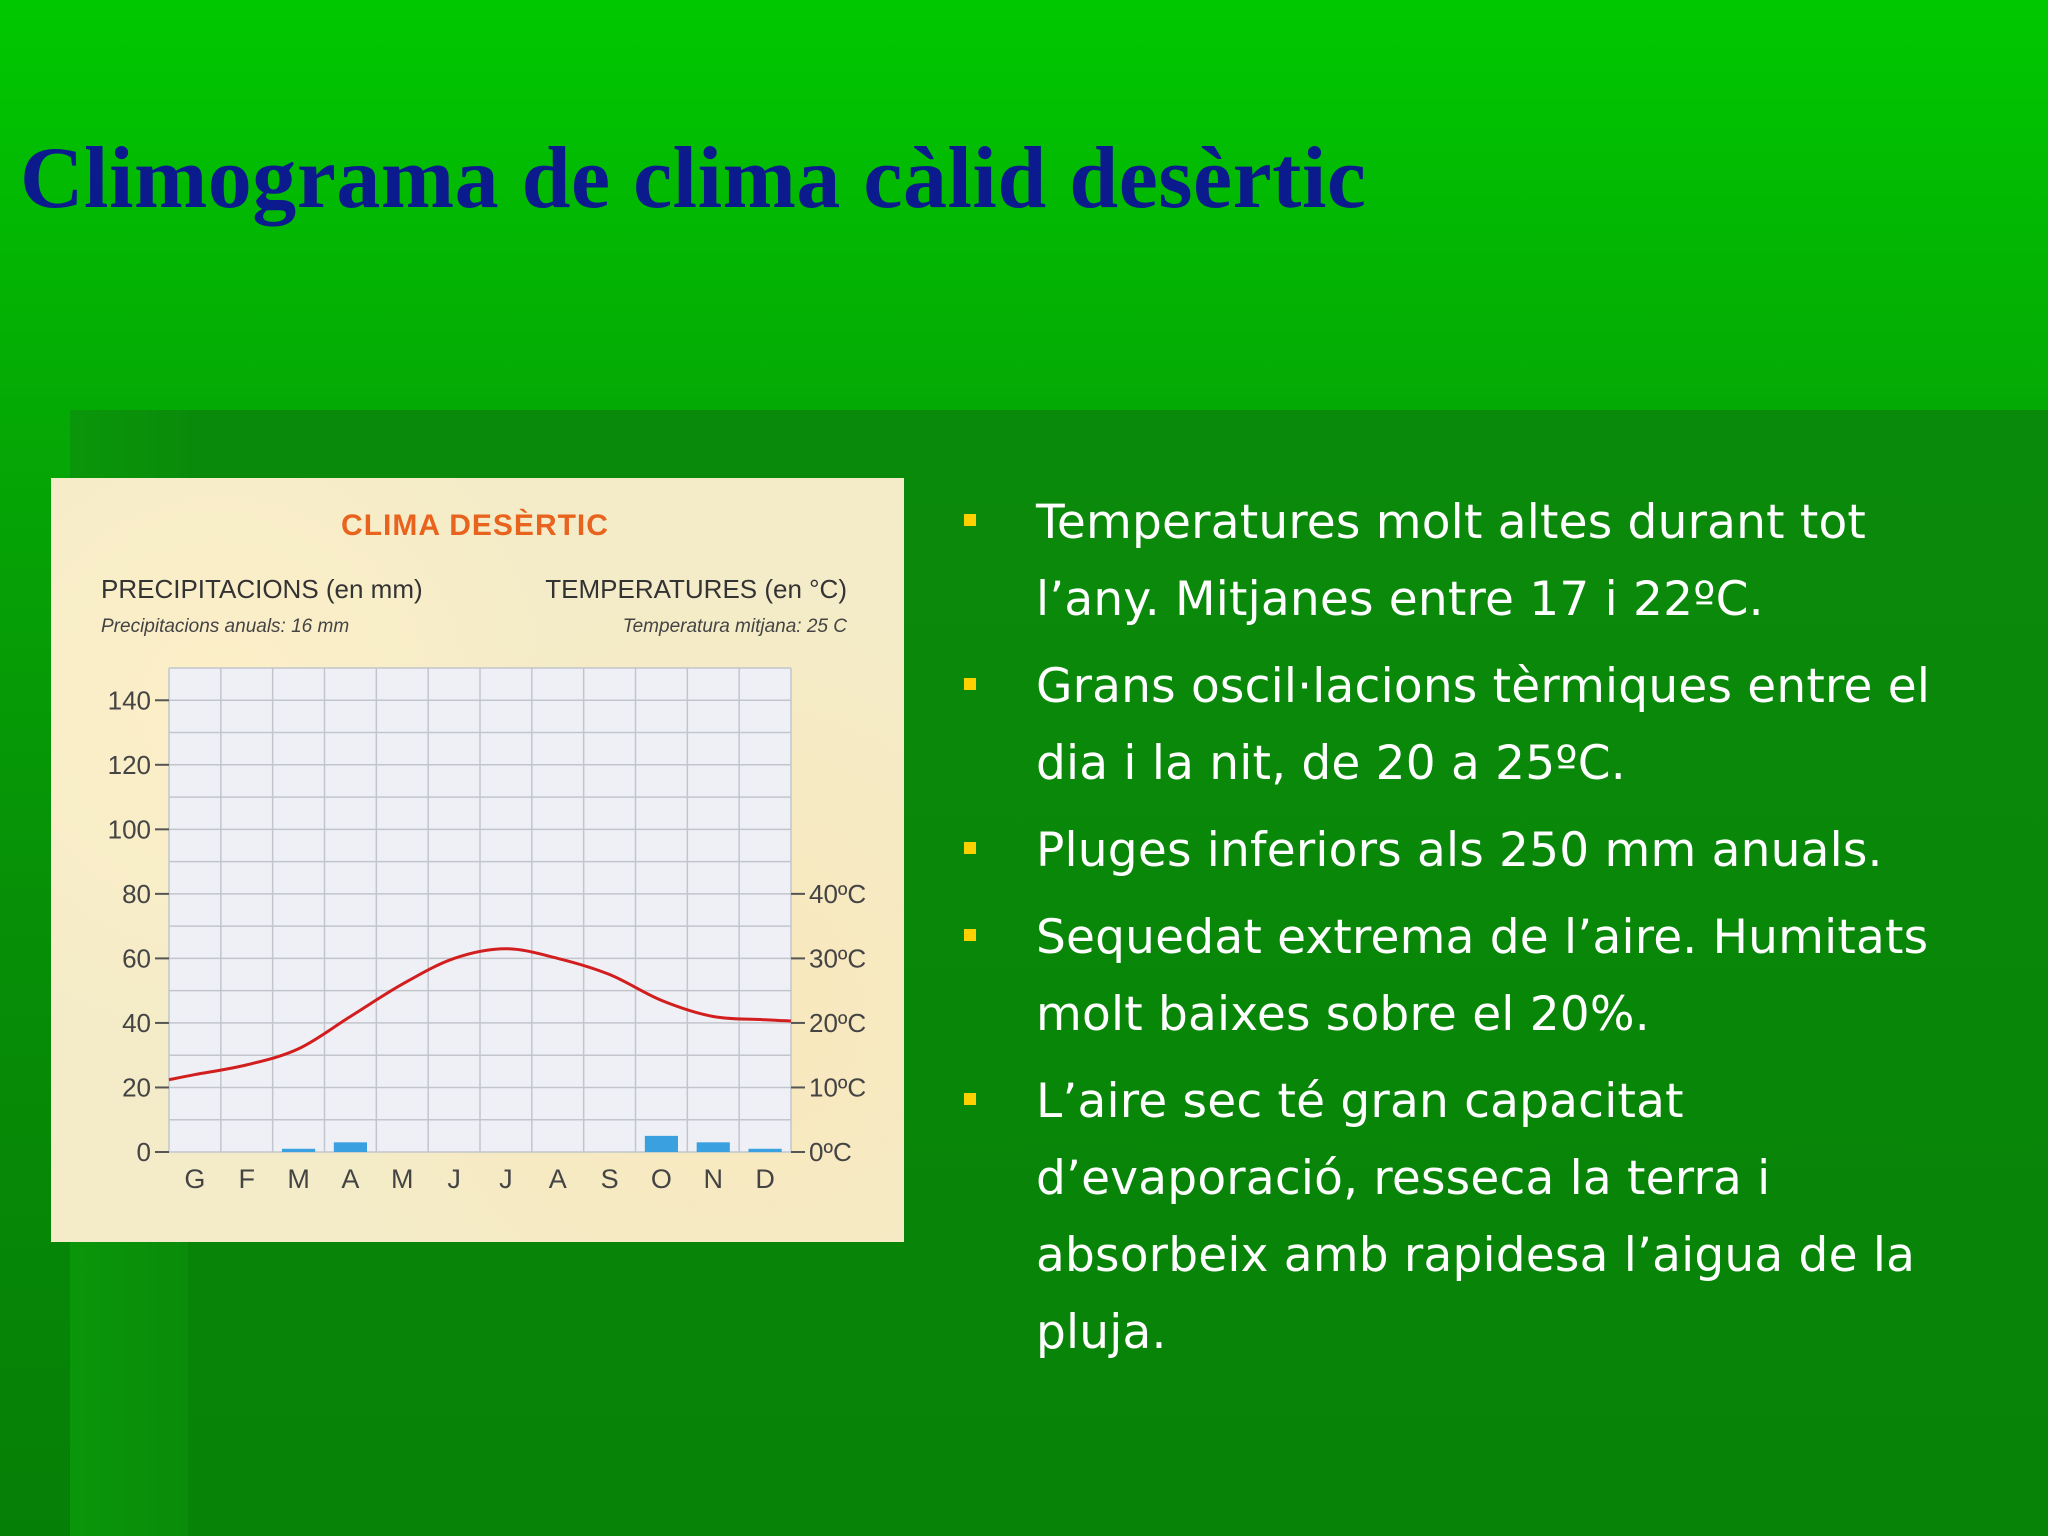 This screenshot has width=2048, height=1536. What do you see at coordinates (837, 1087) in the screenshot?
I see `right-tick-label: 10ºC` at bounding box center [837, 1087].